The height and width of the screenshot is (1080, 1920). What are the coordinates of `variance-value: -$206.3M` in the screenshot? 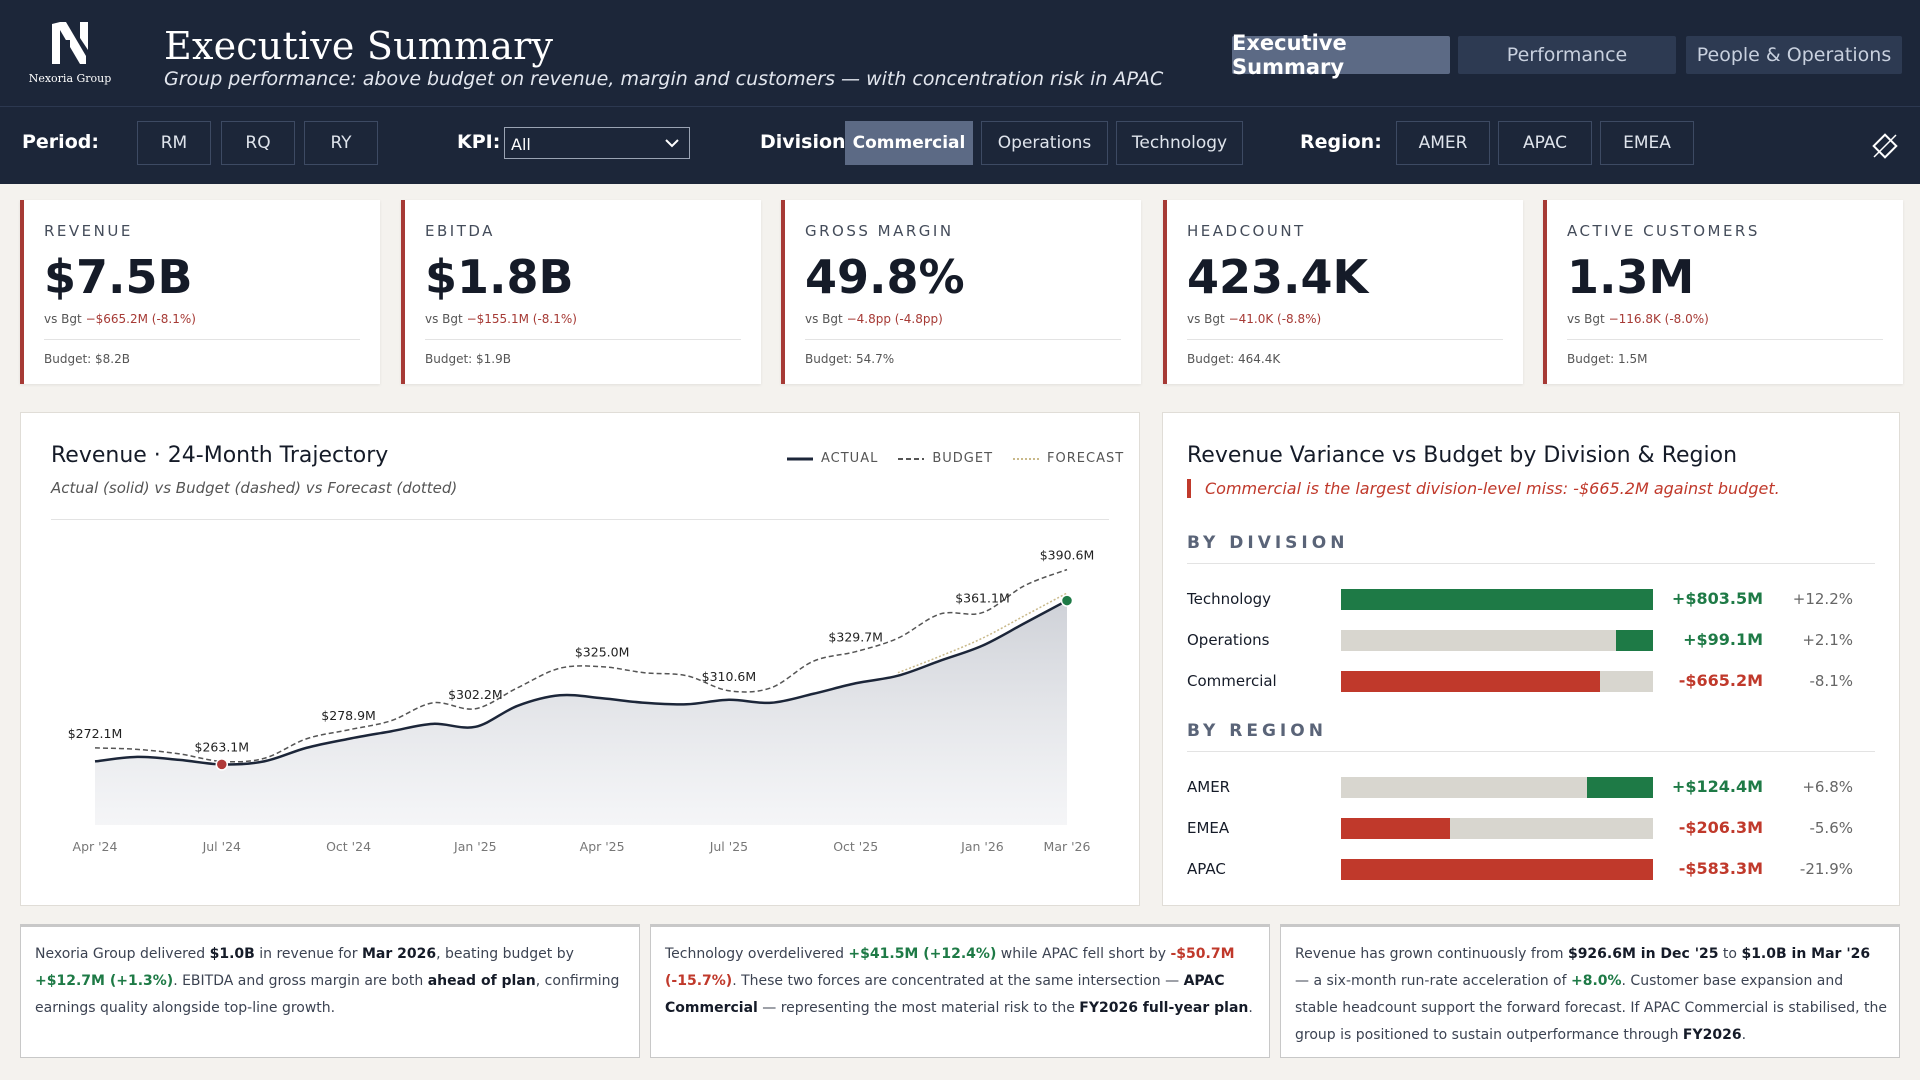 It's located at (1720, 827).